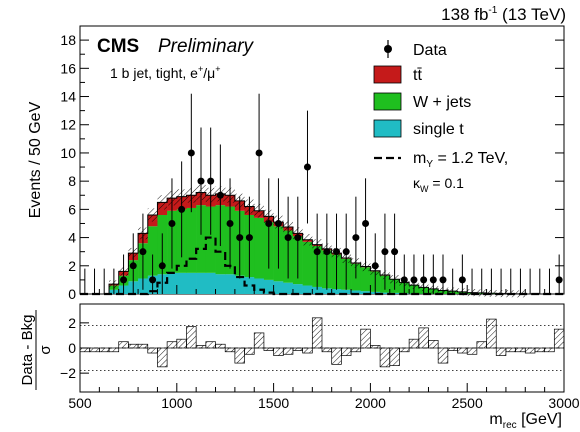 Image resolution: width=580 pixels, height=432 pixels. I want to click on x-tick-label: 3000, so click(563, 403).